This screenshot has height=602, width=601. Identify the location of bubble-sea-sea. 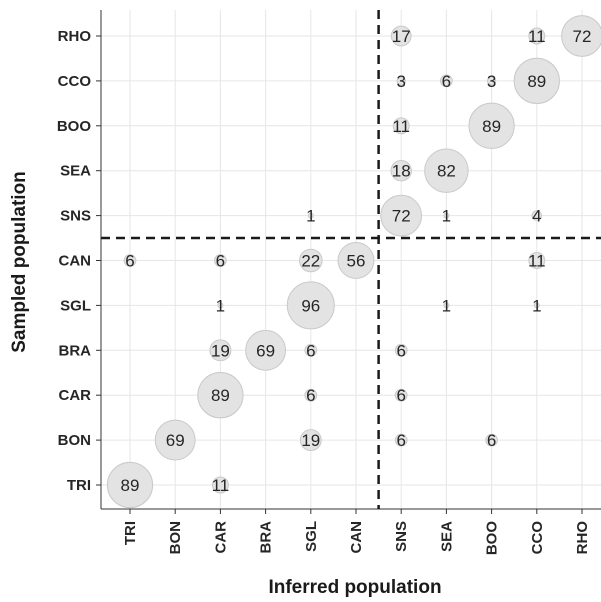
(446, 170).